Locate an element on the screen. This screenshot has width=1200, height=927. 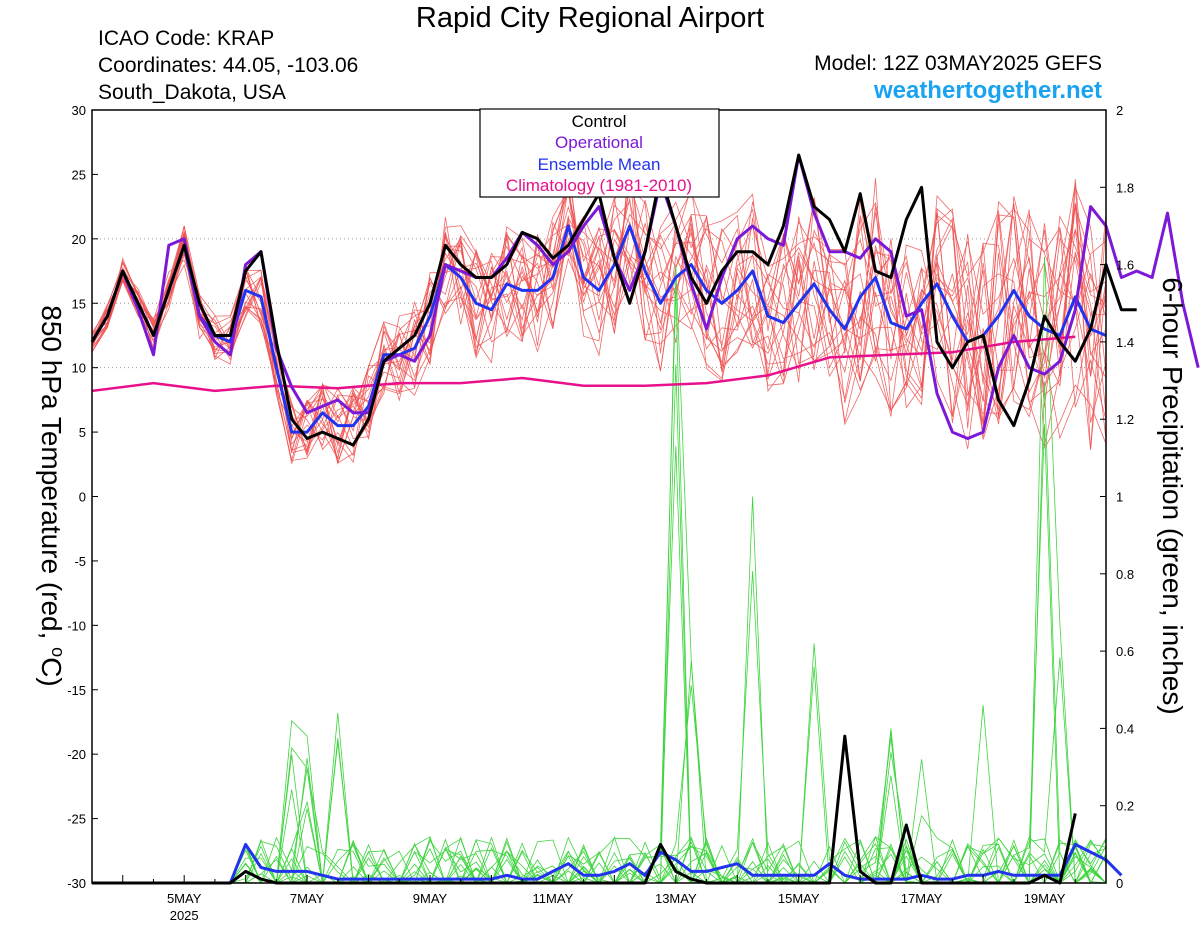
region: South_Dakota, USA is located at coordinates (192, 92).